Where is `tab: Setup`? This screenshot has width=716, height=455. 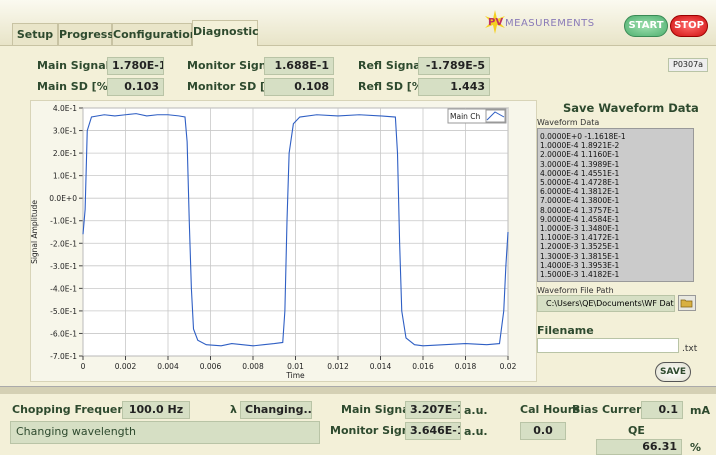 tab: Setup is located at coordinates (35, 34).